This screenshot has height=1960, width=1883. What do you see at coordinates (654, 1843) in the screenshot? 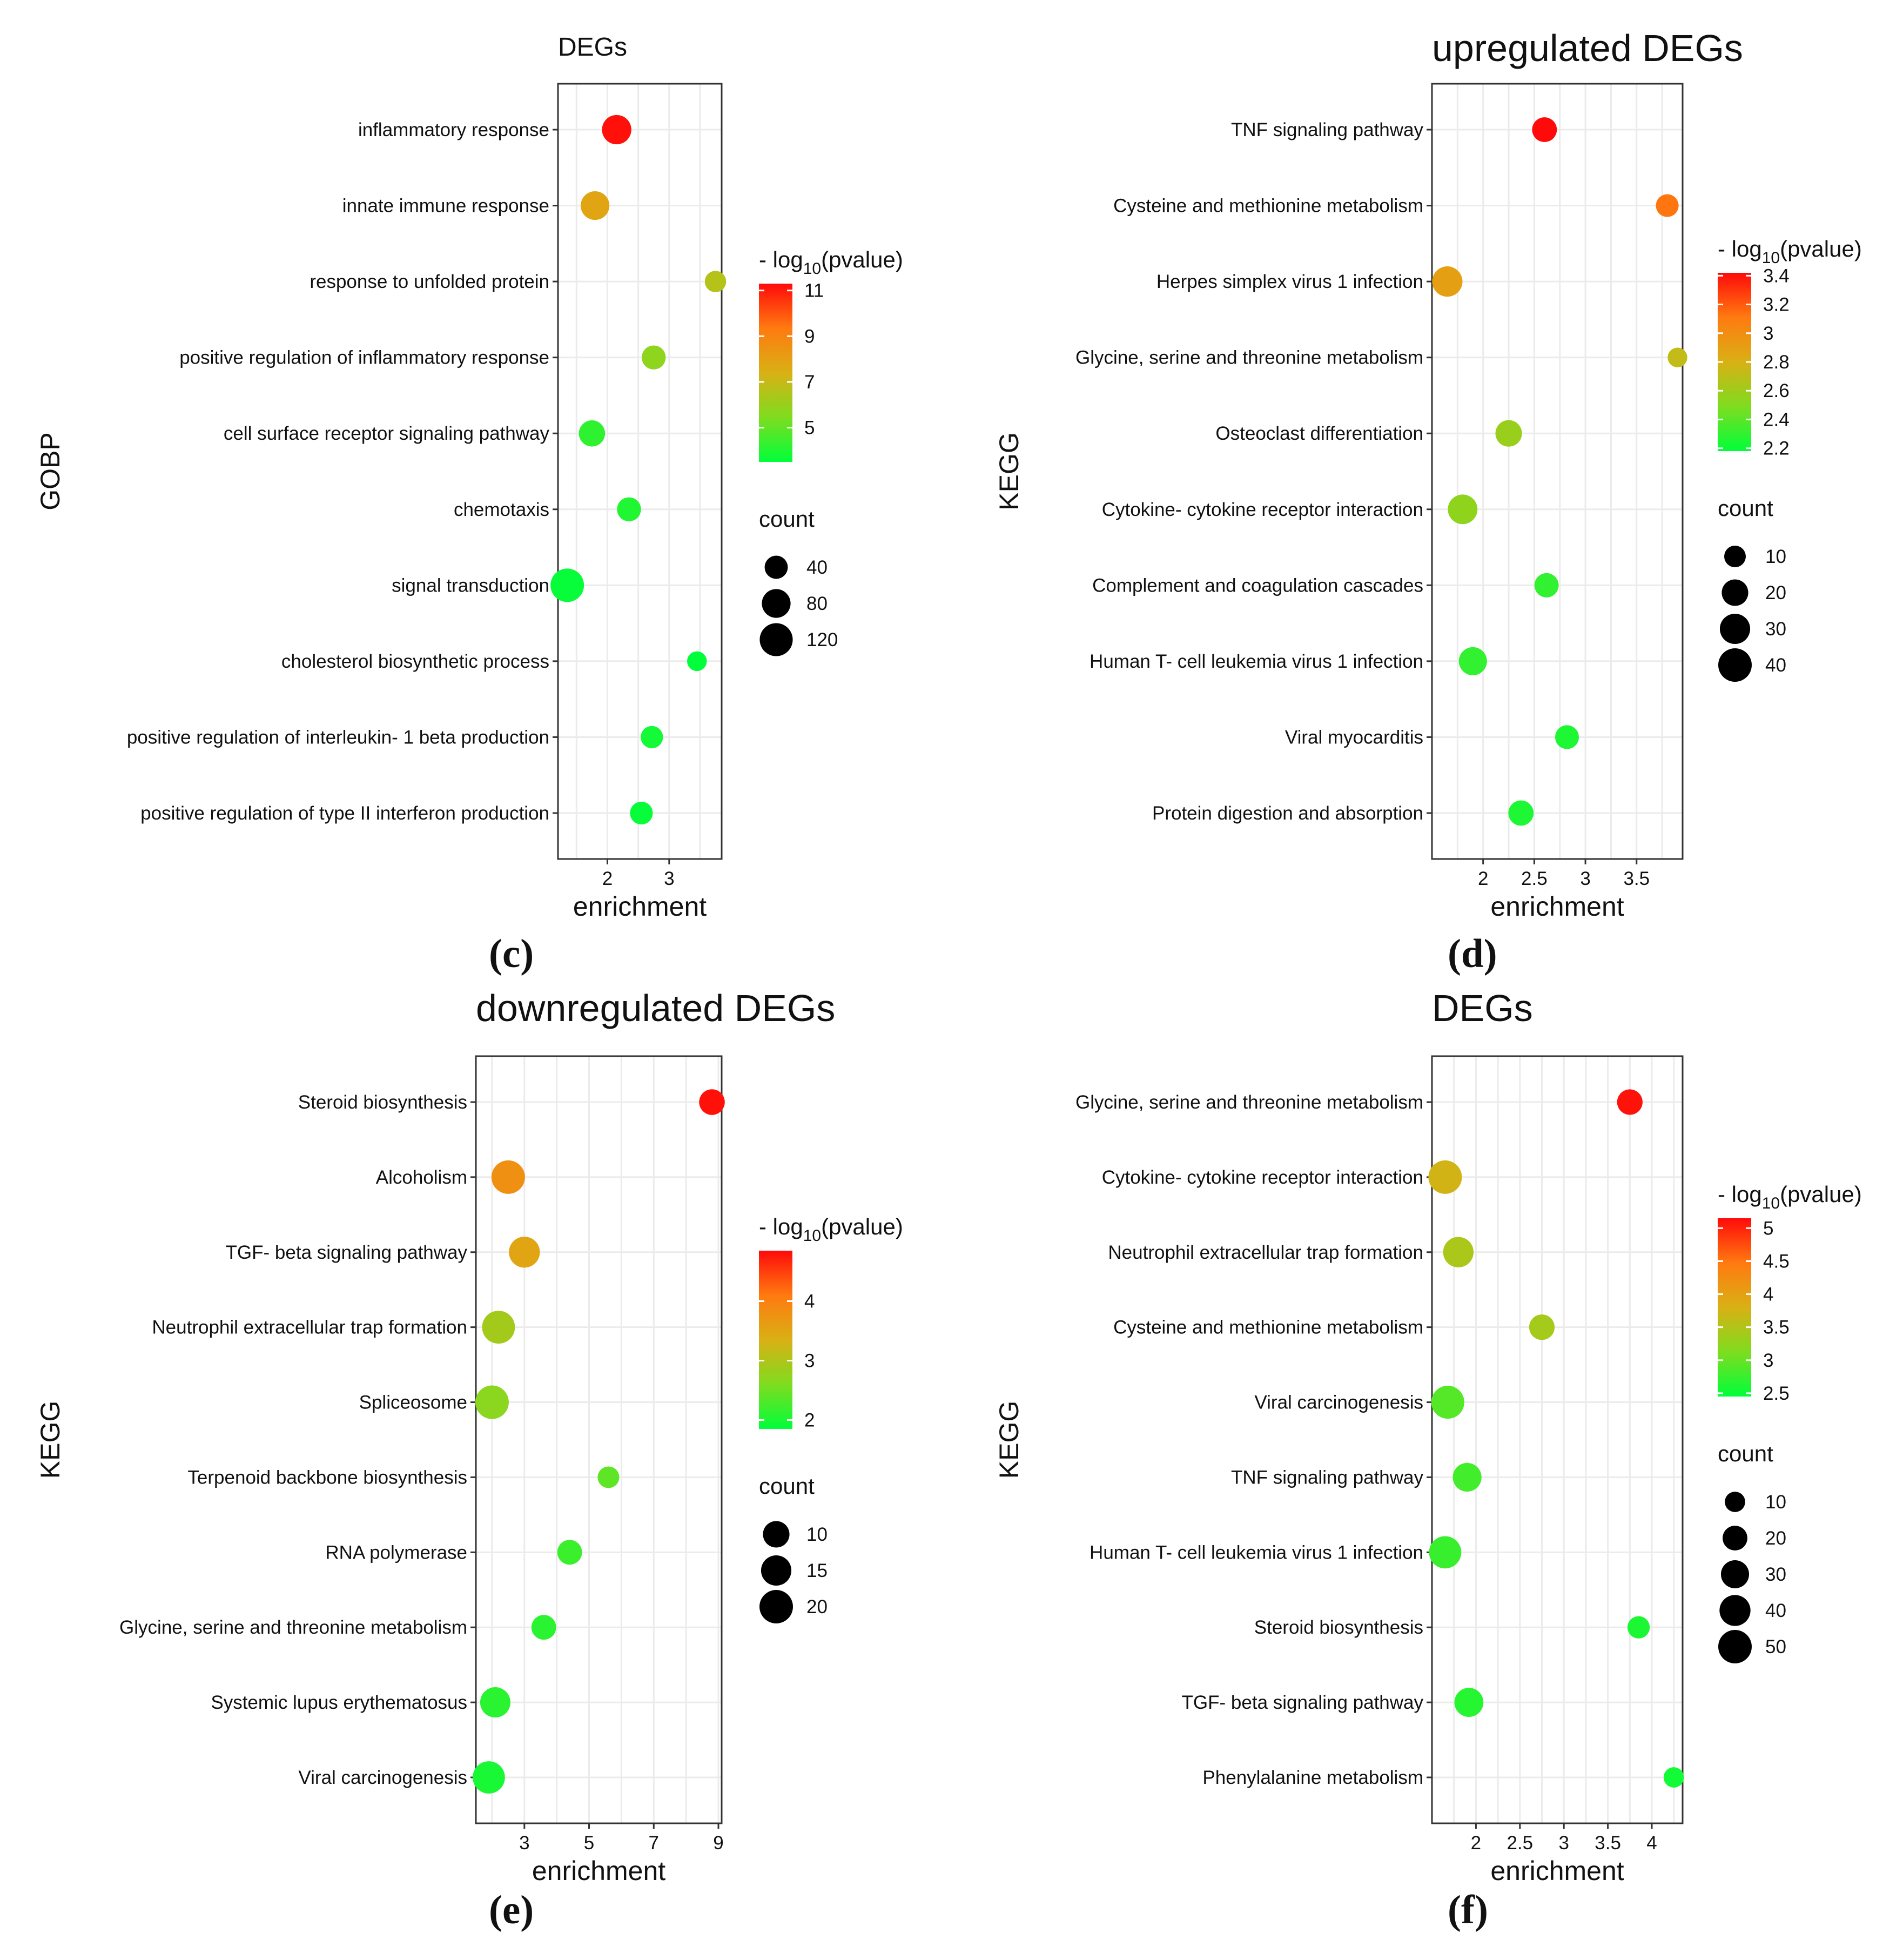
I see `x-tick-label: 7` at bounding box center [654, 1843].